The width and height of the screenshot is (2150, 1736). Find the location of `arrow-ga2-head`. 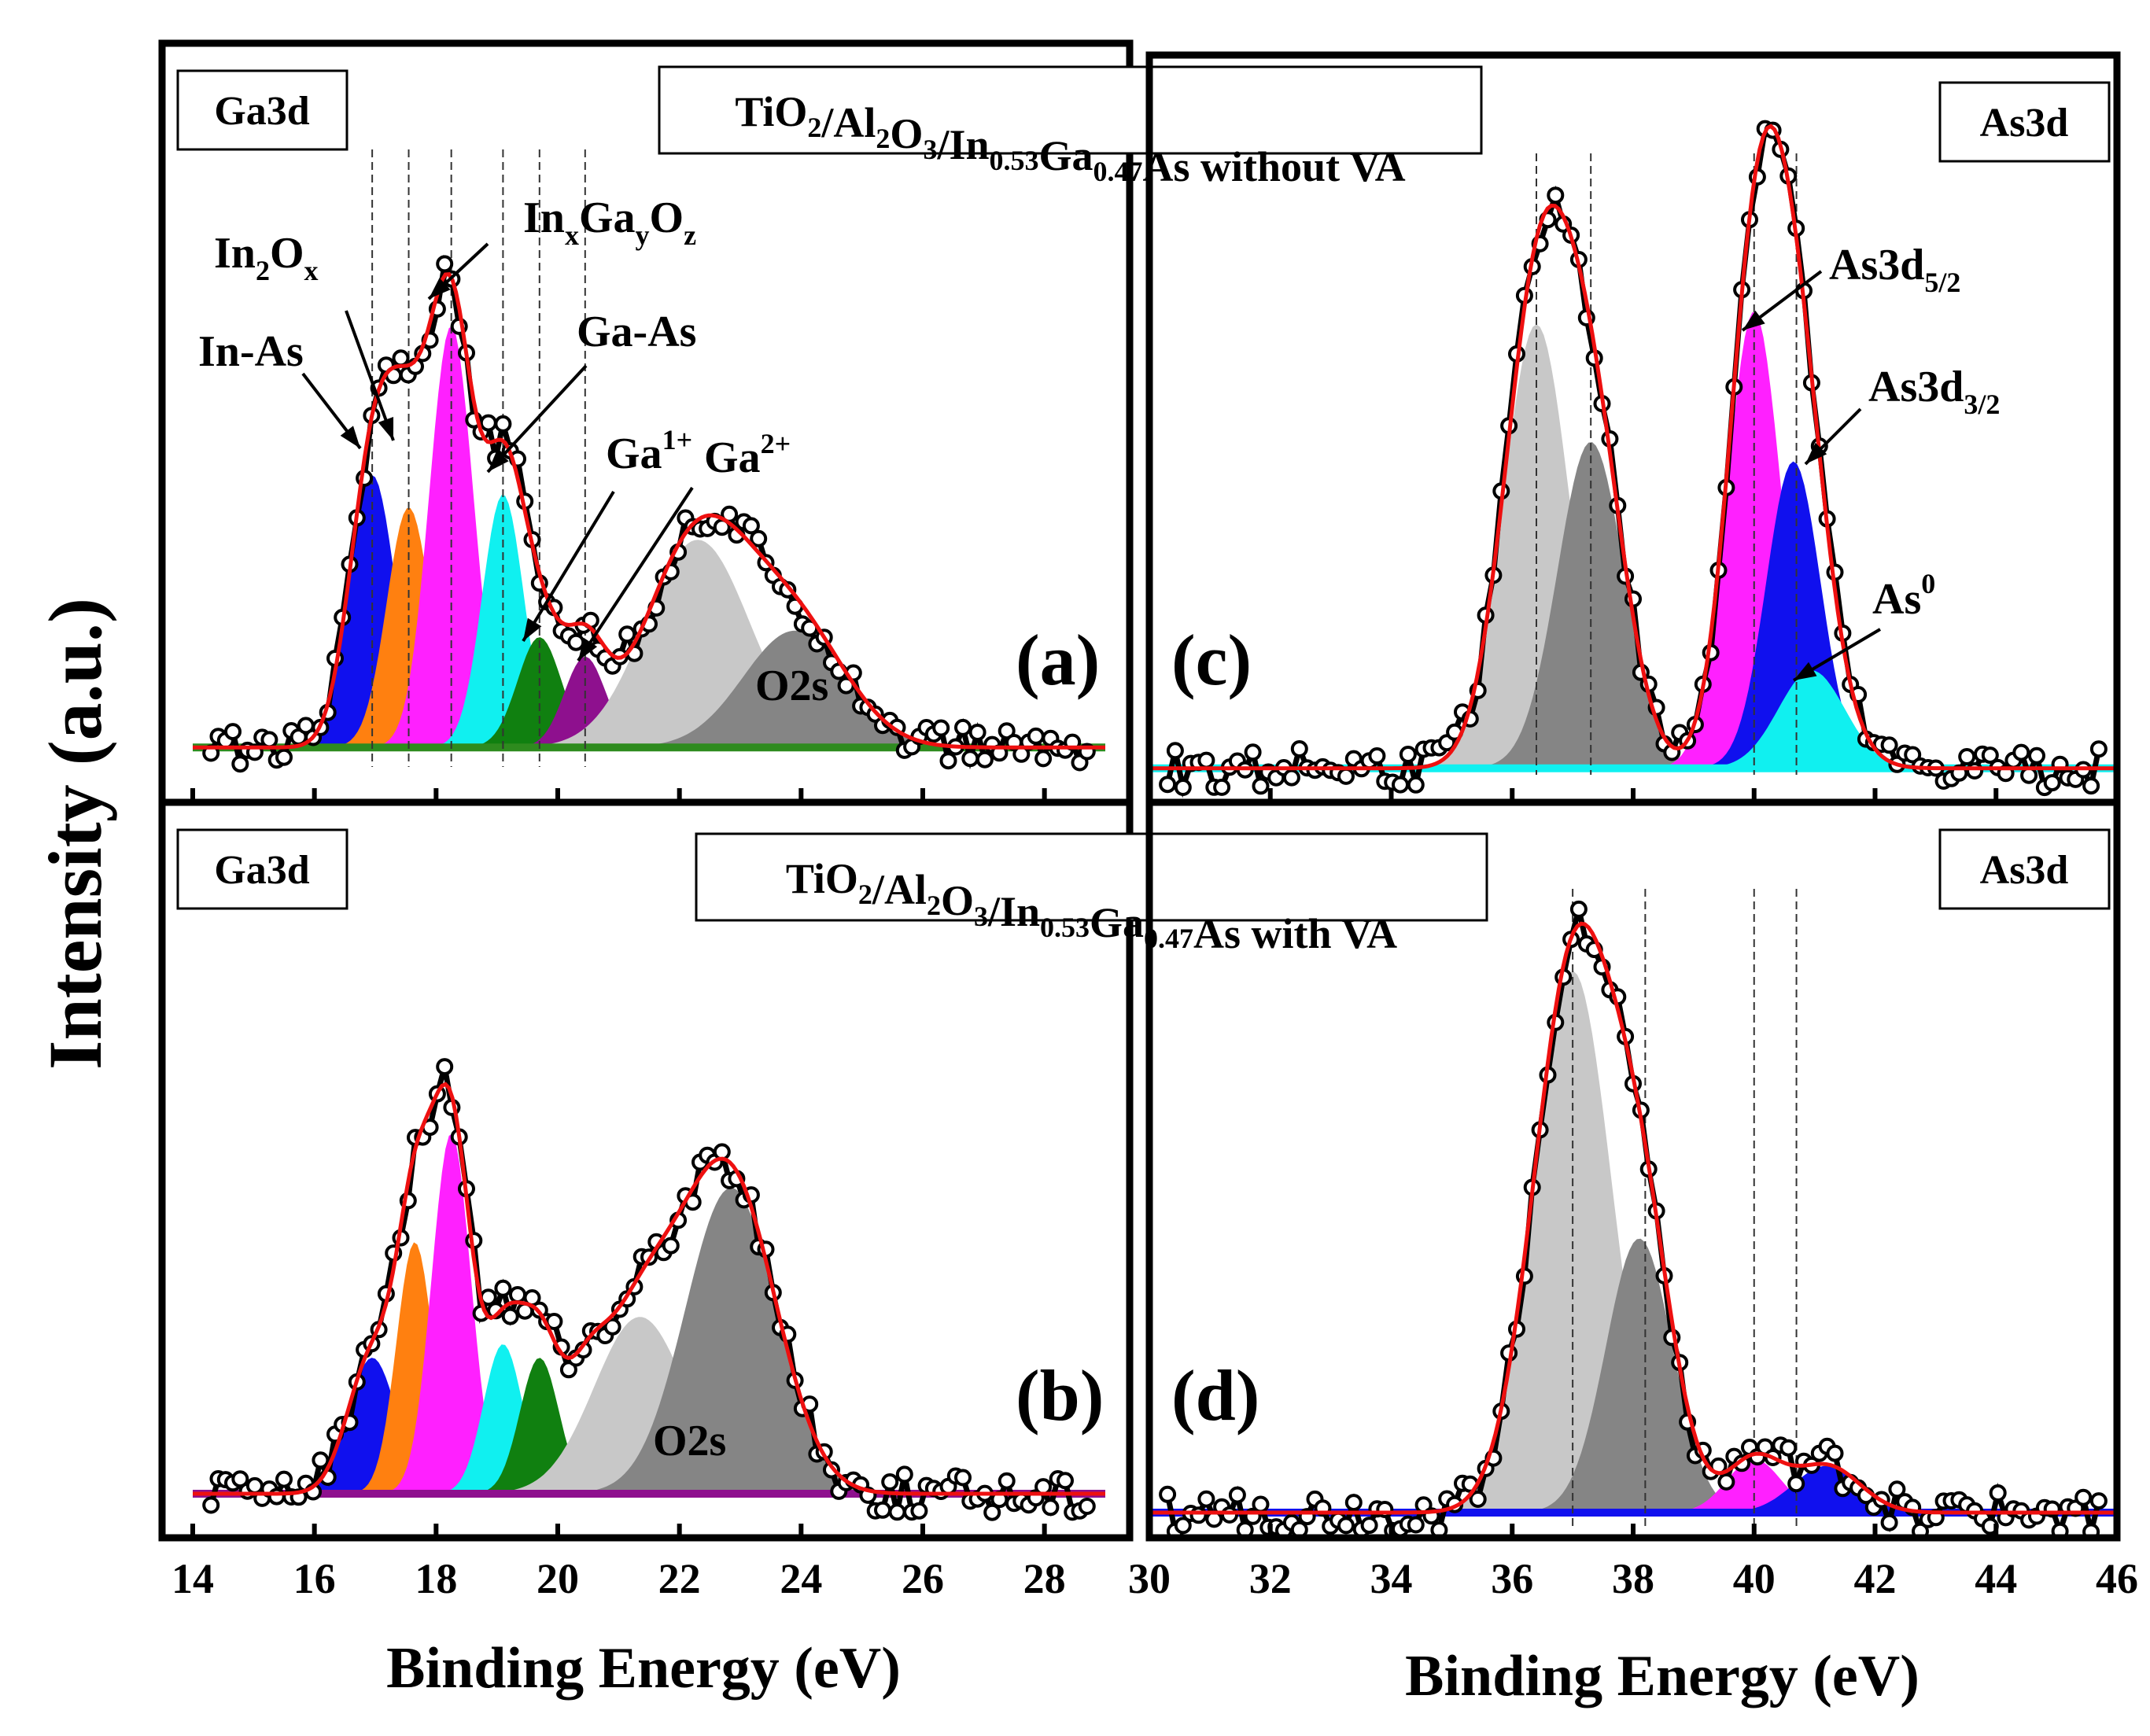

arrow-ga2-head is located at coordinates (588, 649).